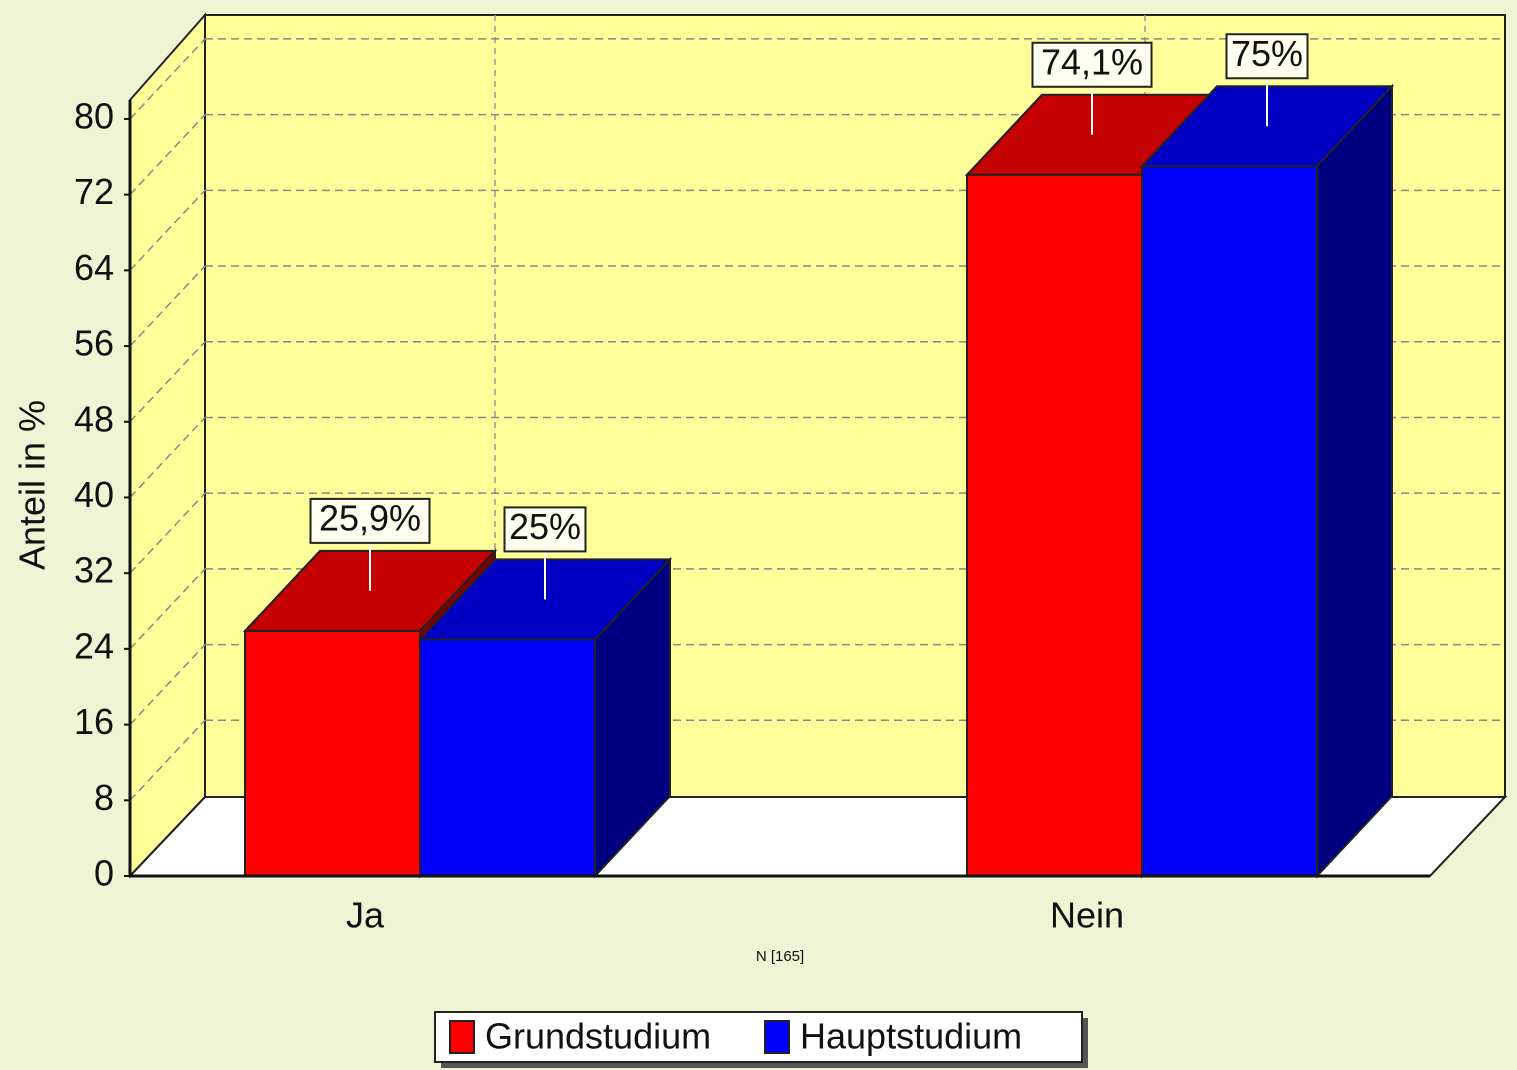  I want to click on value-label: 74,1%, so click(1092, 61).